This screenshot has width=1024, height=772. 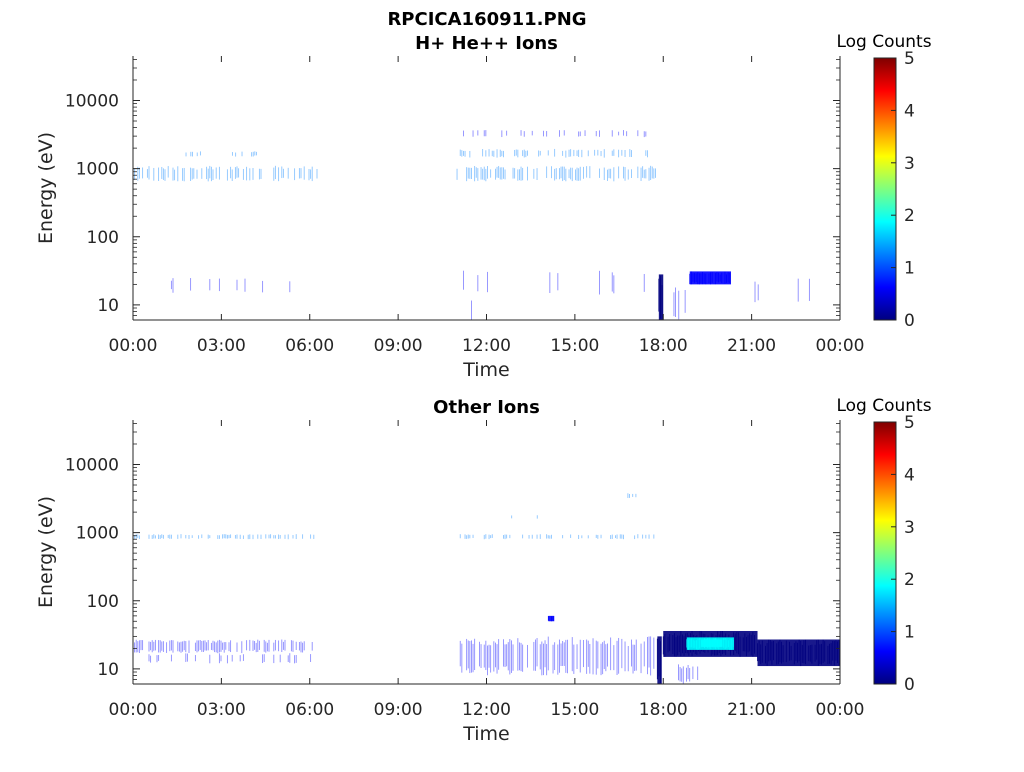 I want to click on figure-title: RPCICA160911.PNG, so click(x=486, y=19).